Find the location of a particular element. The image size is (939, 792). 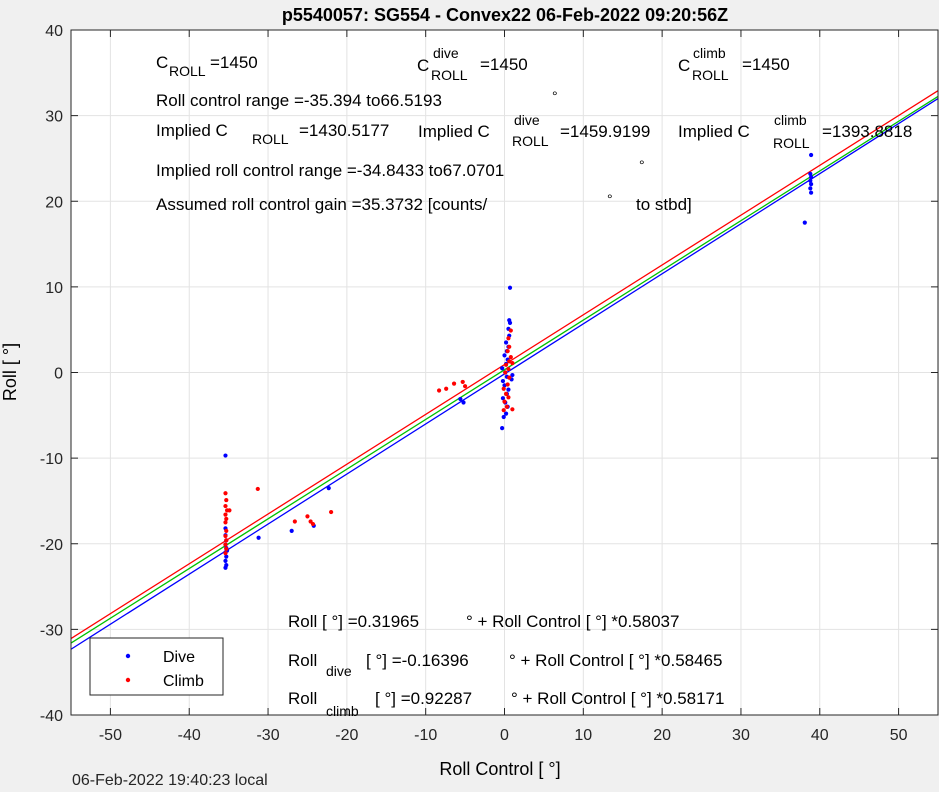

x-tick-label: 30 is located at coordinates (741, 735).